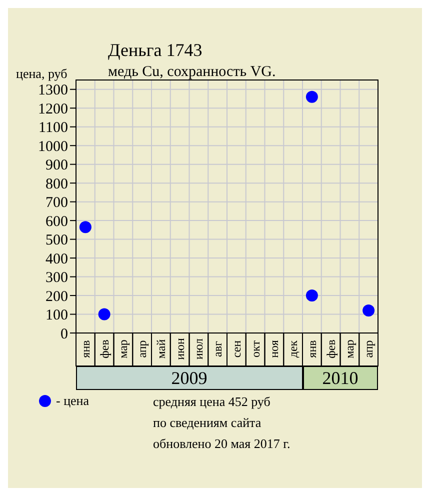  I want to click on chart-title: Деньга 1743, so click(155, 50).